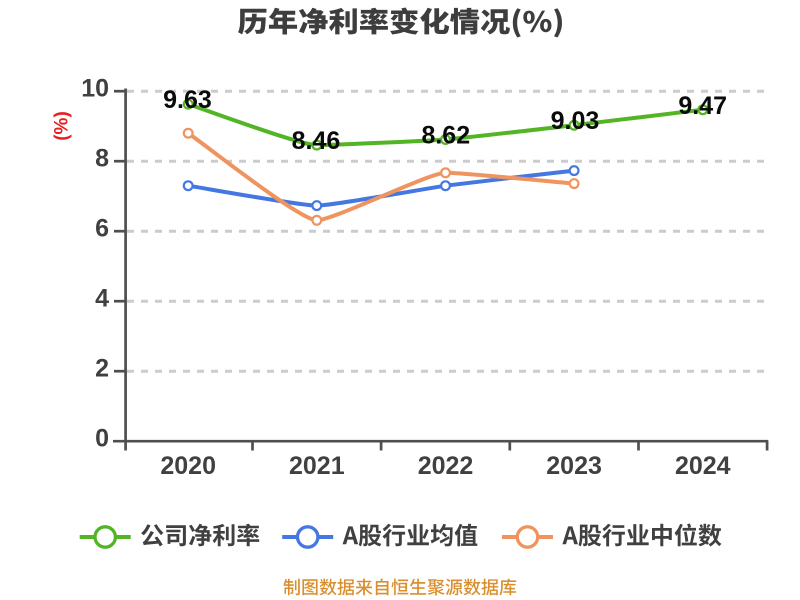 The image size is (800, 600). Describe the element at coordinates (446, 466) in the screenshot. I see `svg-text: 2022` at that location.